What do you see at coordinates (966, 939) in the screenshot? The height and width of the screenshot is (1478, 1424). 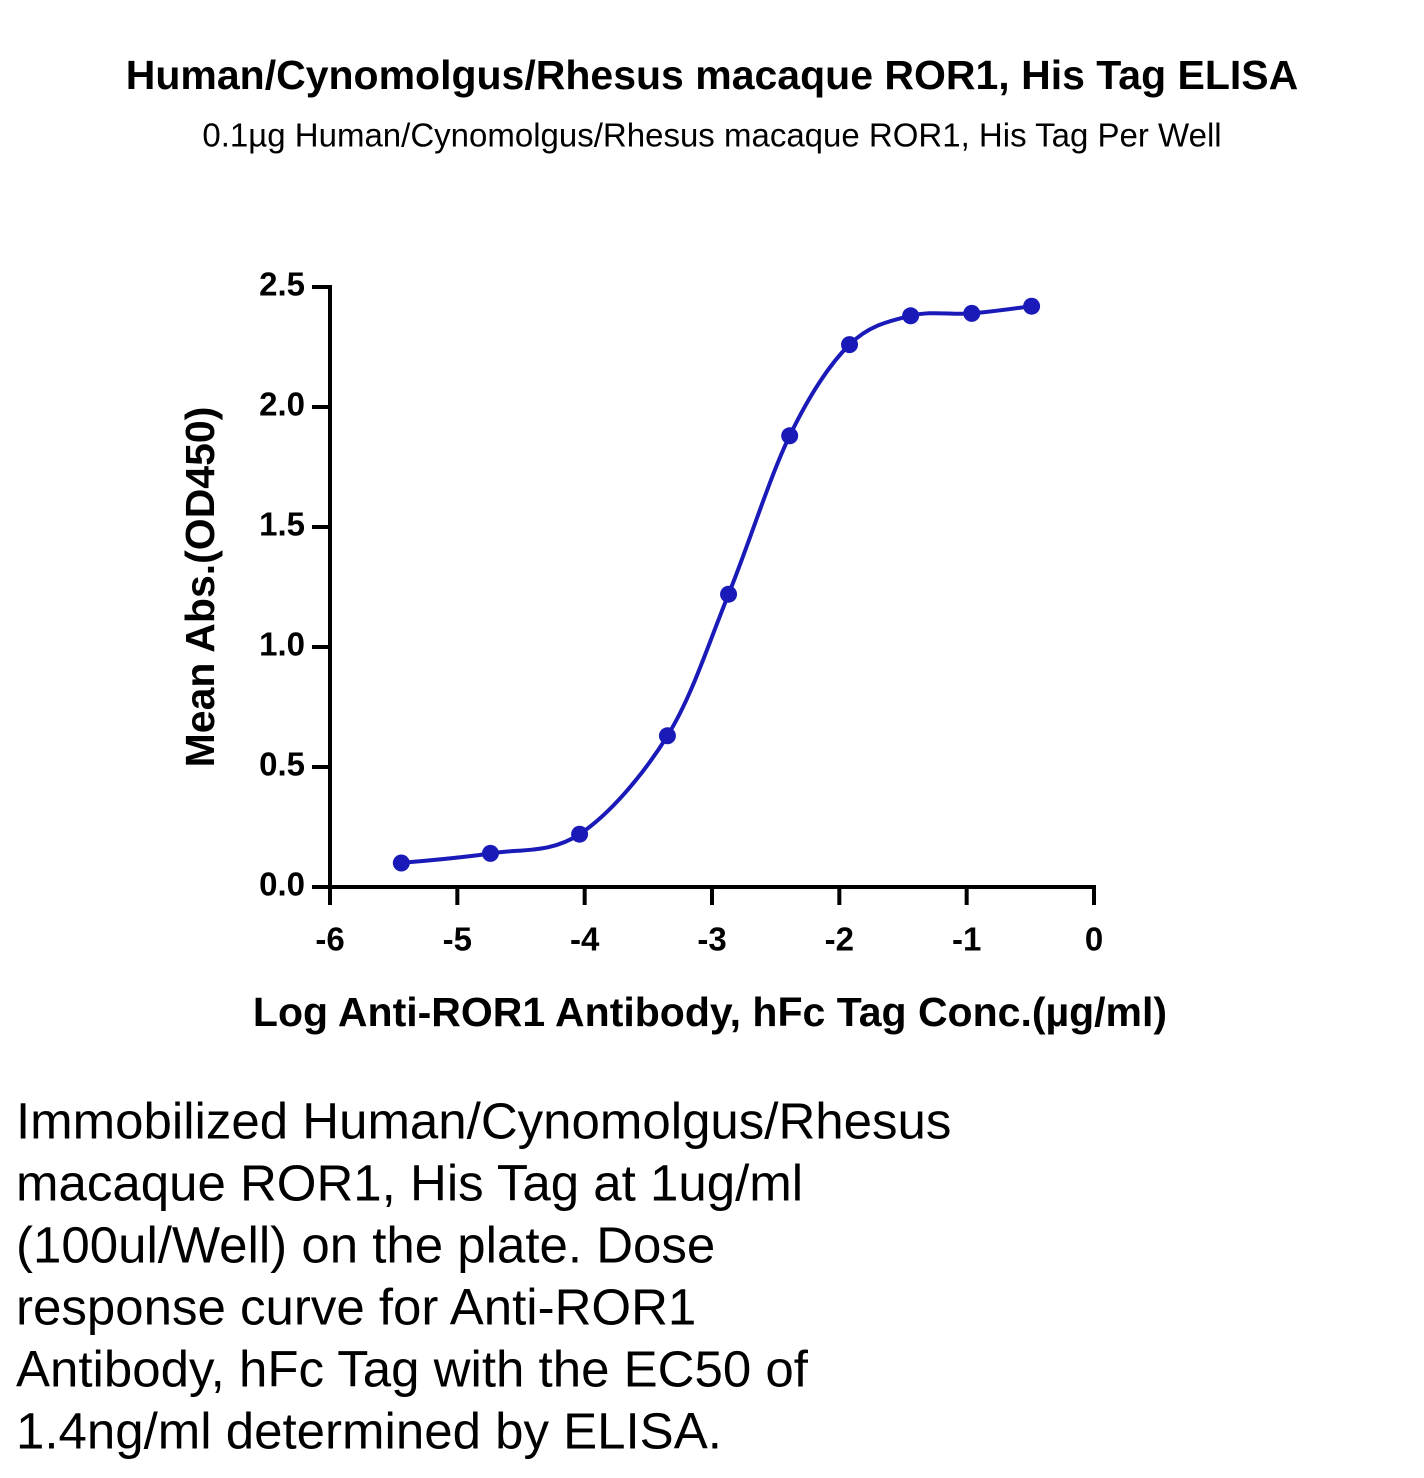 I see `x-tick-label: -1` at bounding box center [966, 939].